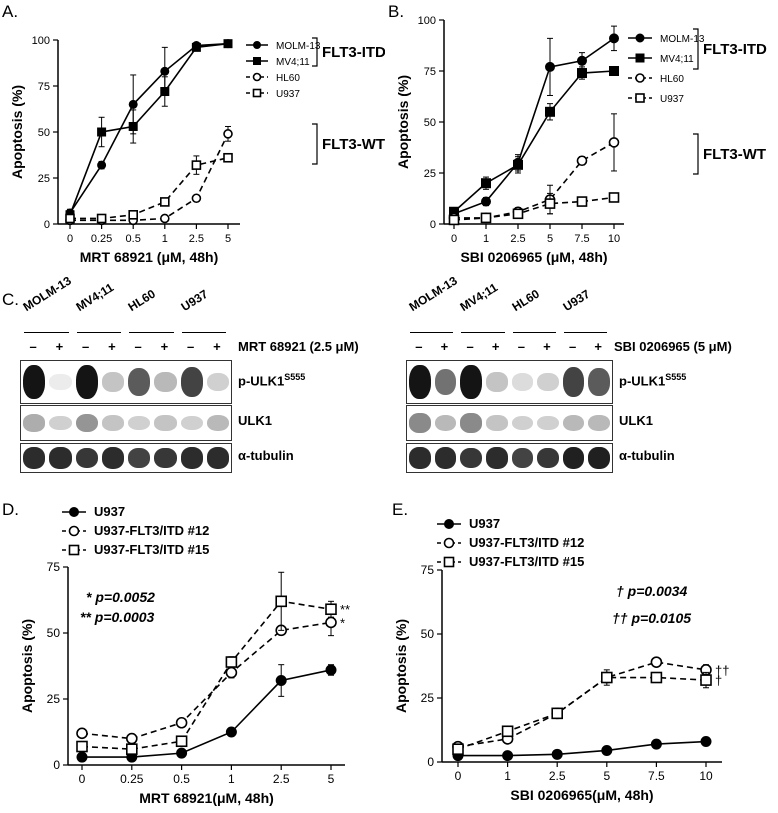  Describe the element at coordinates (576, 300) in the screenshot. I see `lane-name: U937` at that location.